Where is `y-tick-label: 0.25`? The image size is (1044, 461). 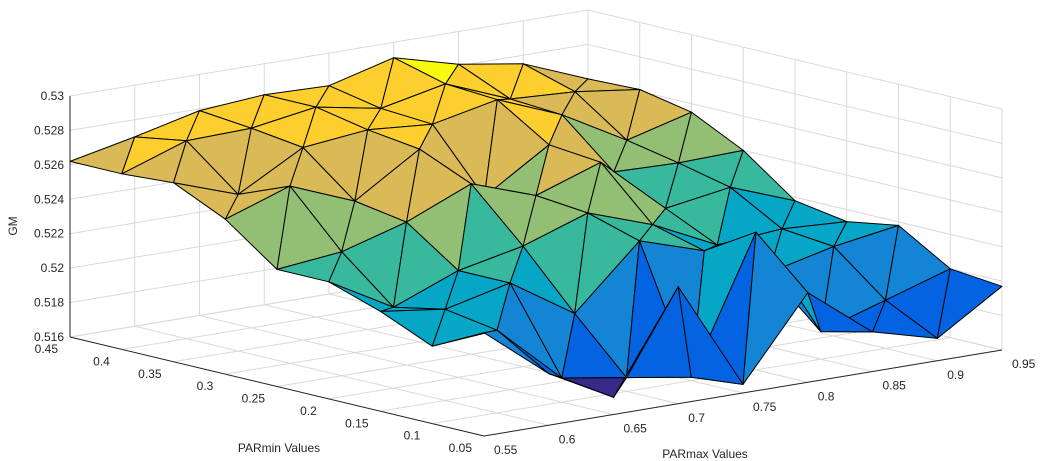
y-tick-label: 0.25 is located at coordinates (254, 399).